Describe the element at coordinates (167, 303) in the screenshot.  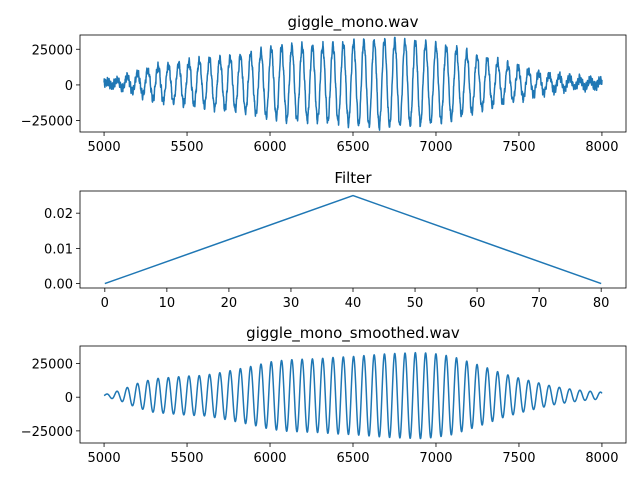
I see `x-tick-label: 10` at that location.